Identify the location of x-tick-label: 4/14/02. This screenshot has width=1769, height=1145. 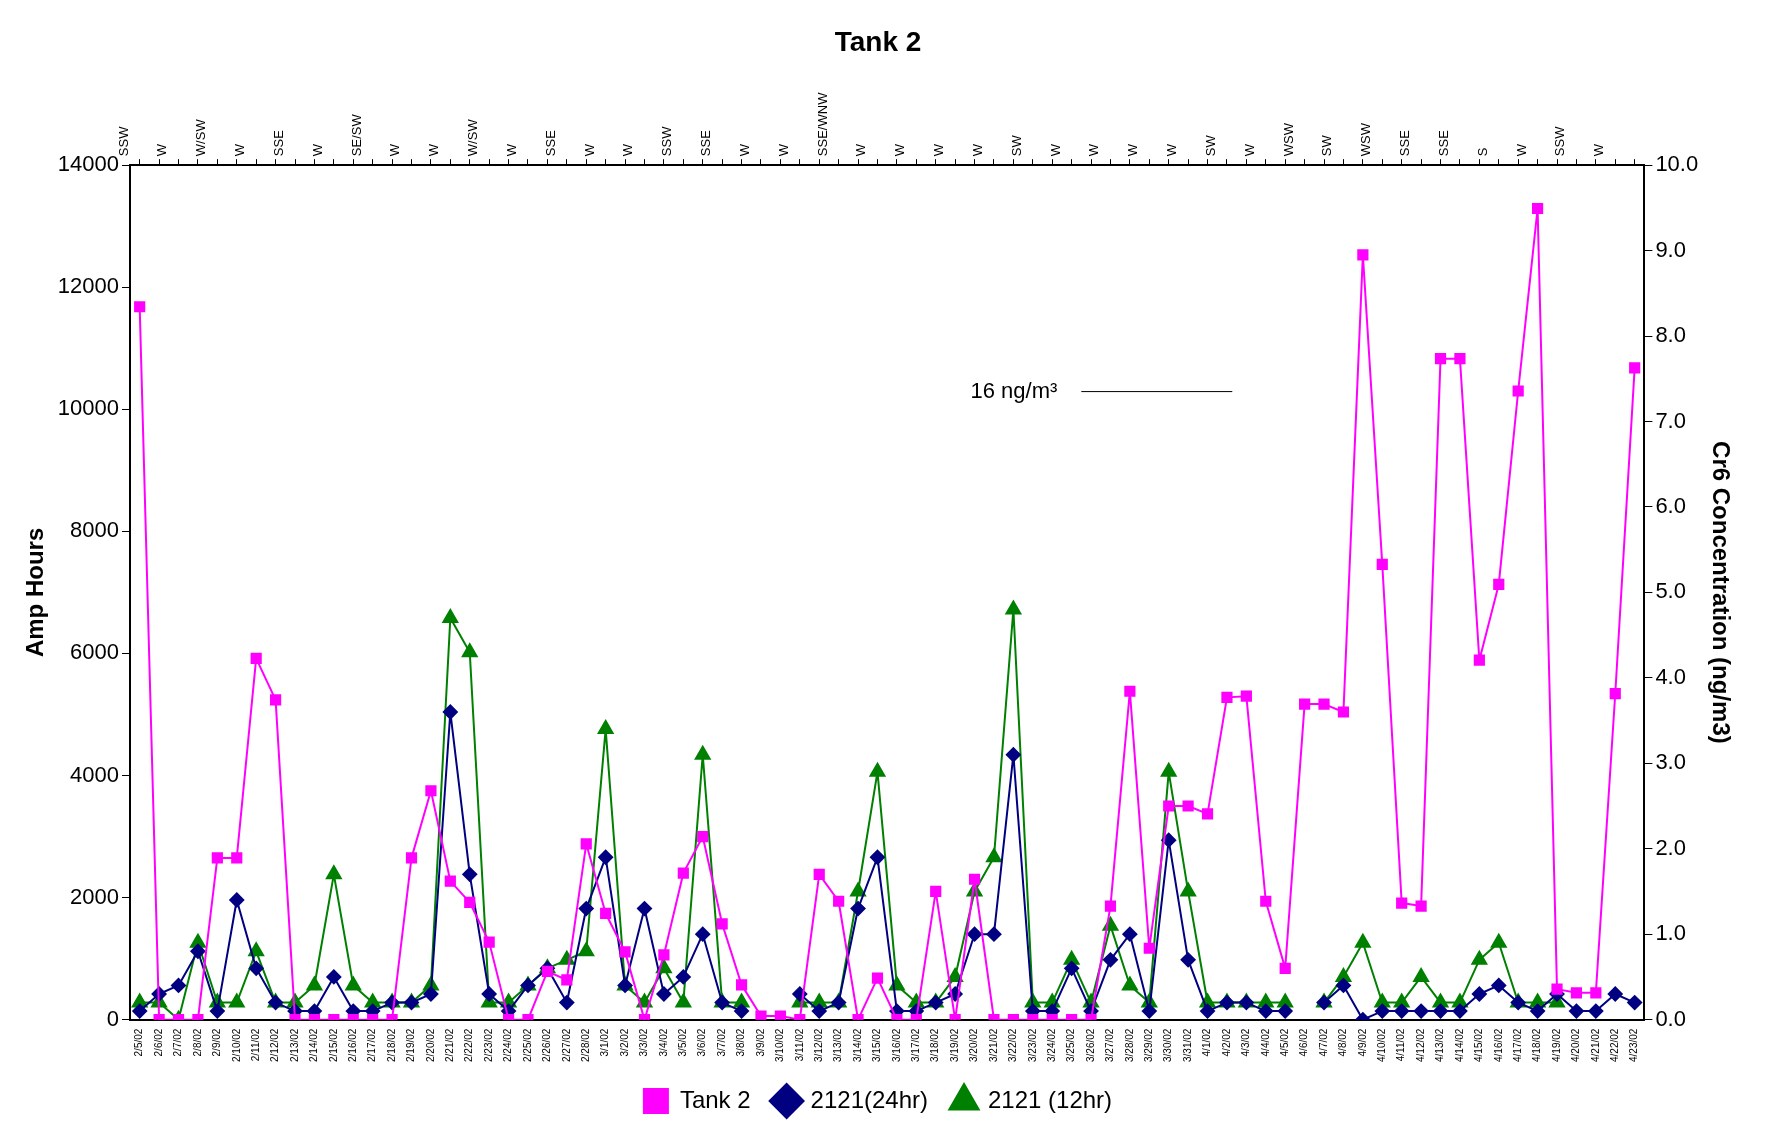
(1459, 1045).